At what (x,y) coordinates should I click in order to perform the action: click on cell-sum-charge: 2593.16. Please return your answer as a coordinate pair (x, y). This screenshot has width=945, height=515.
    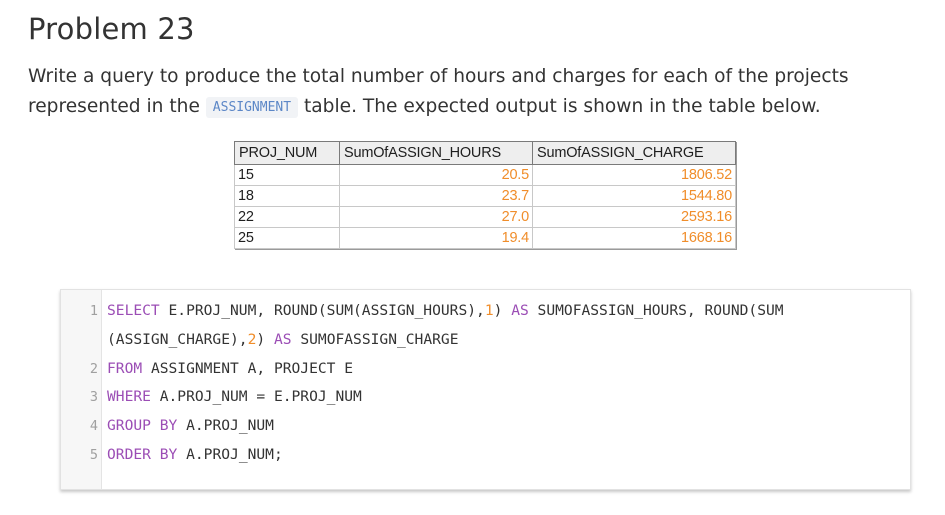
    Looking at the image, I should click on (634, 217).